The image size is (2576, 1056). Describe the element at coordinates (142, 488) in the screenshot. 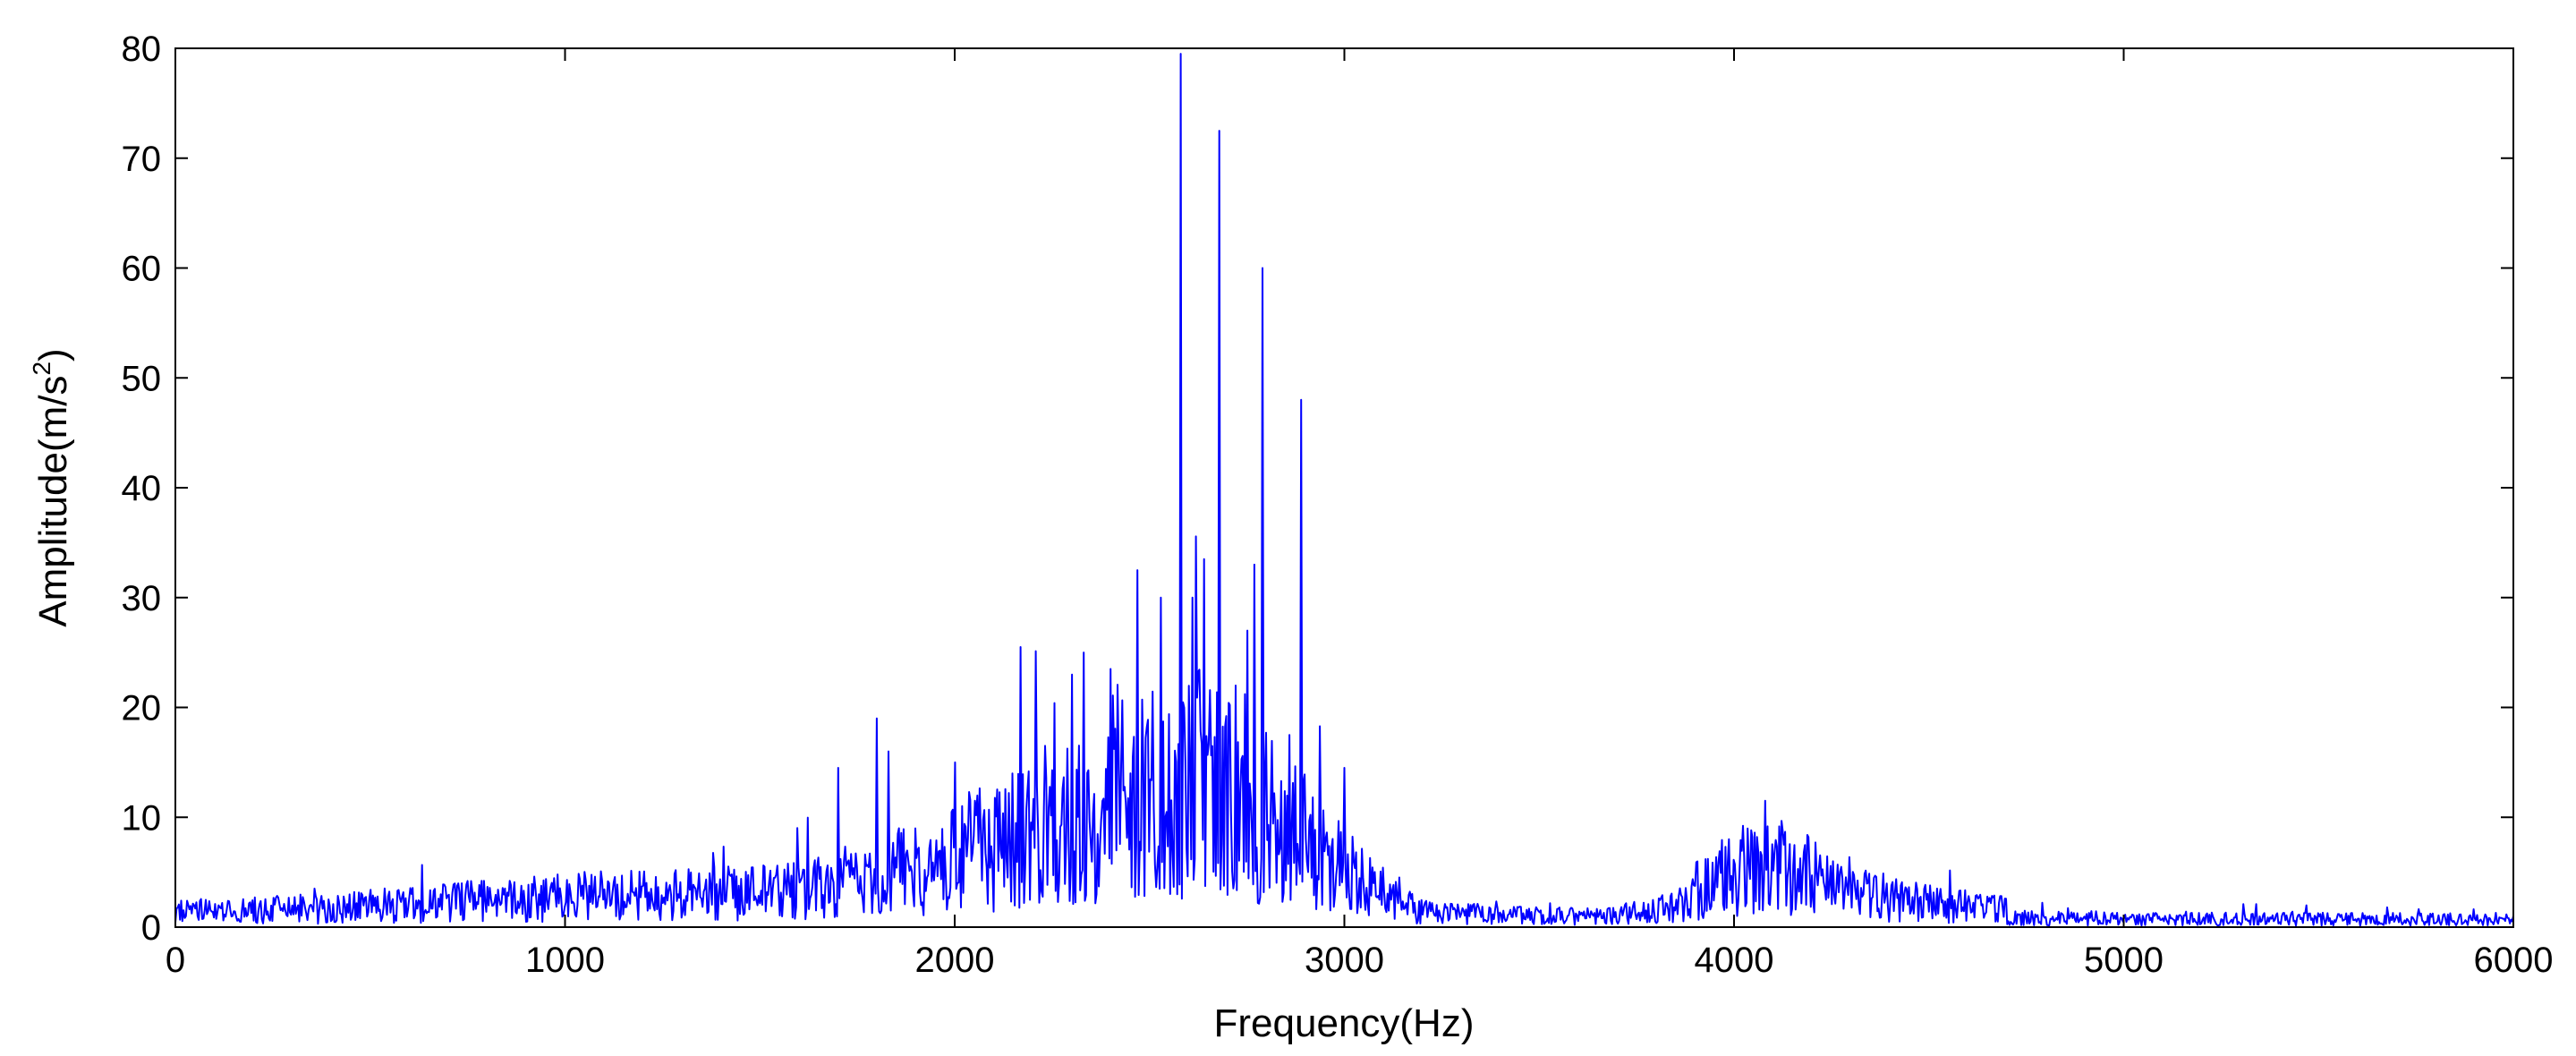

I see `y-tick-label: 40` at that location.